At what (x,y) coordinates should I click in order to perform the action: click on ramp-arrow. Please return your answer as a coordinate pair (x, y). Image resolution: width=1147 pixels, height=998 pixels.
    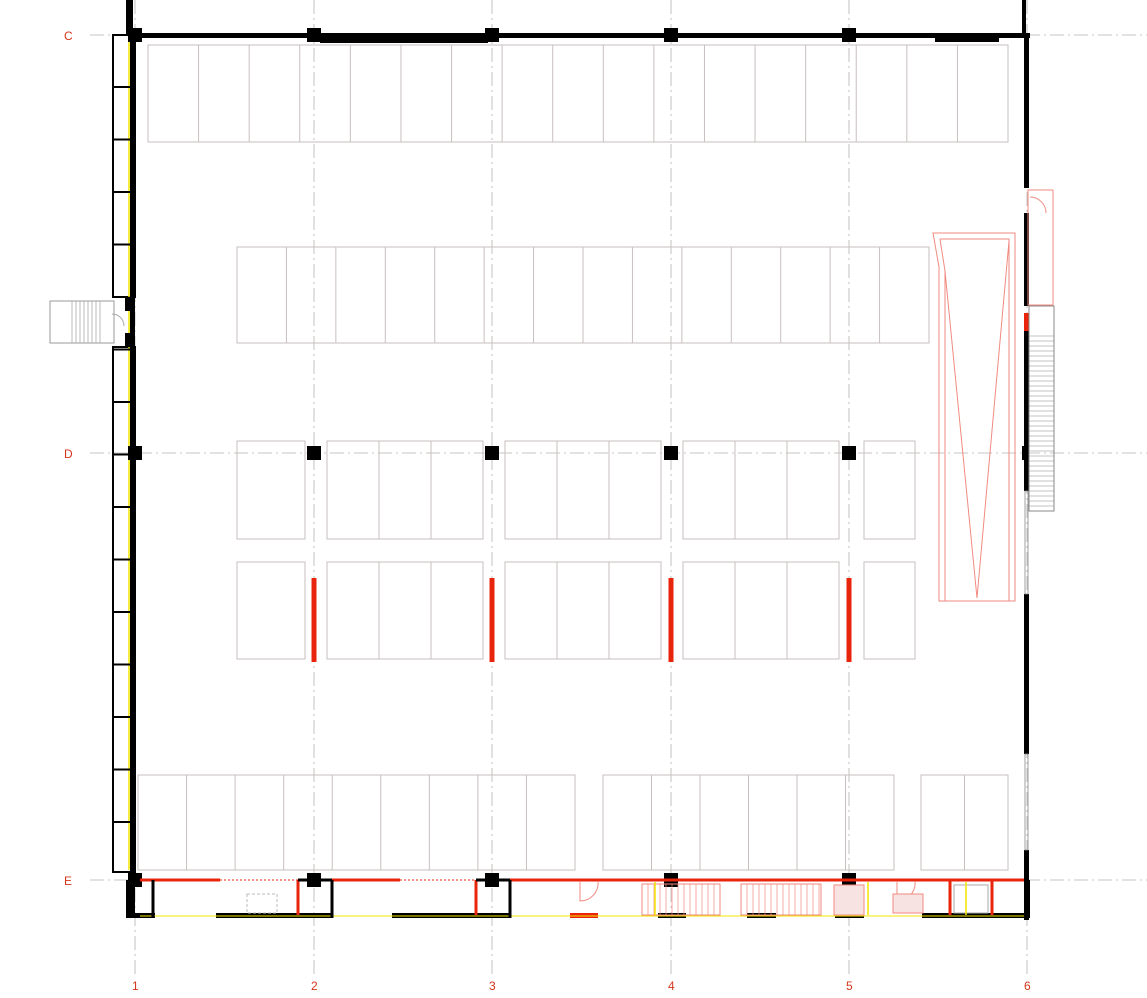
    Looking at the image, I should click on (977, 419).